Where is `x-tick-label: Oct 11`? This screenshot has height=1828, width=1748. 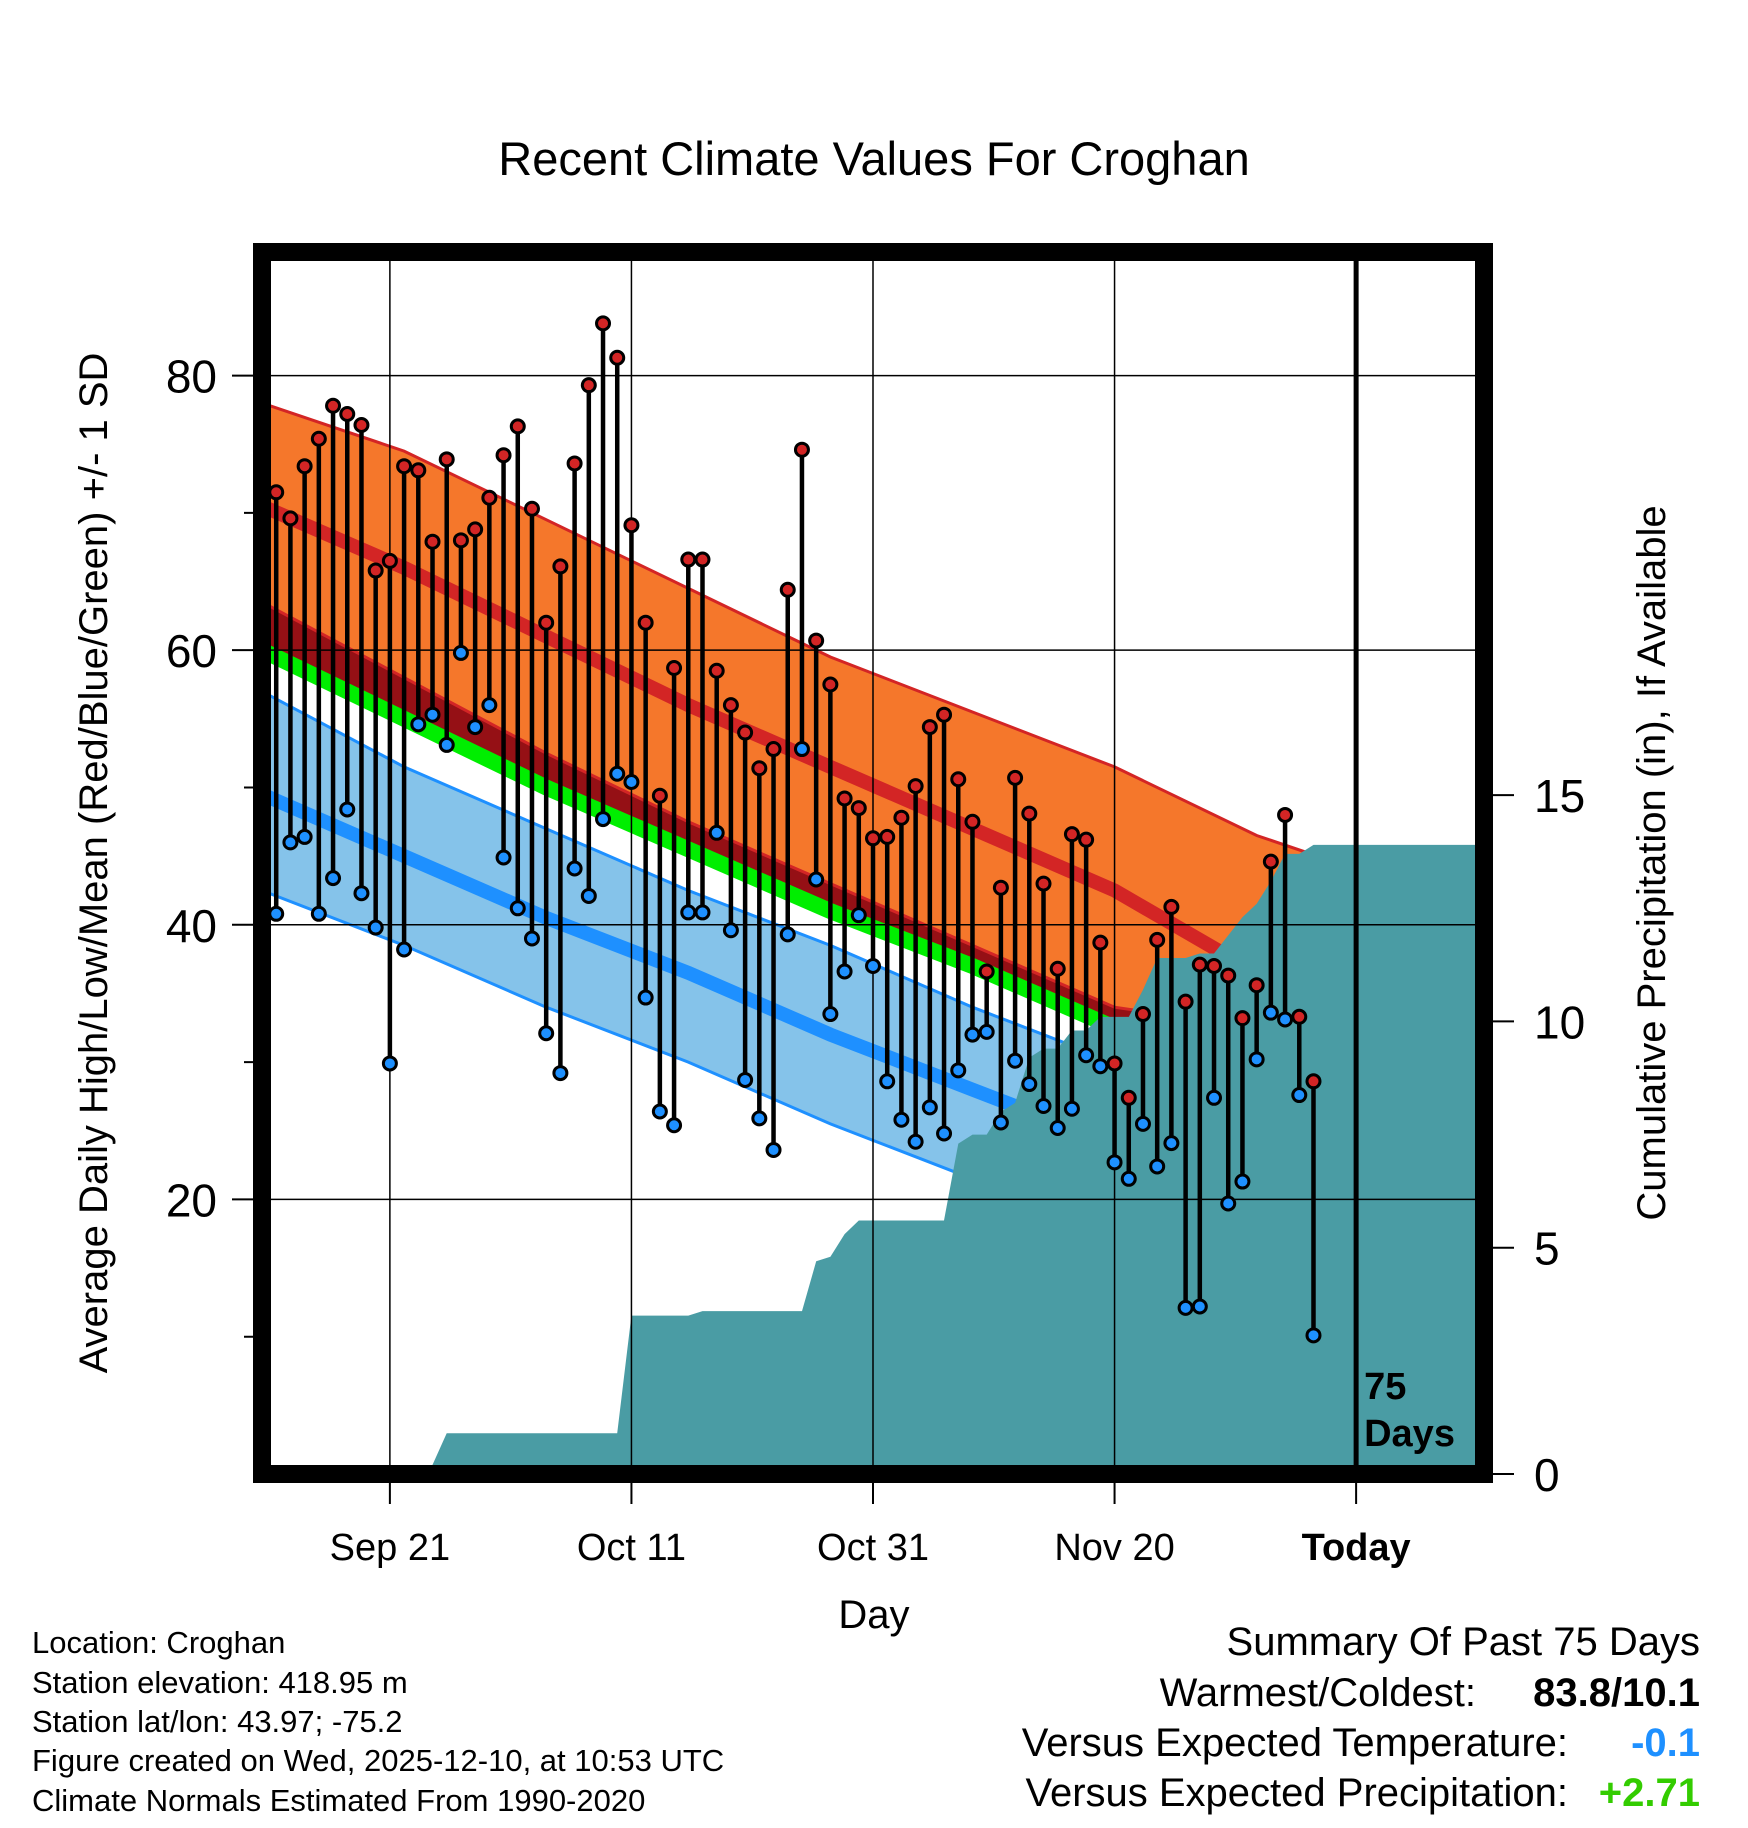
x-tick-label: Oct 11 is located at coordinates (631, 1548).